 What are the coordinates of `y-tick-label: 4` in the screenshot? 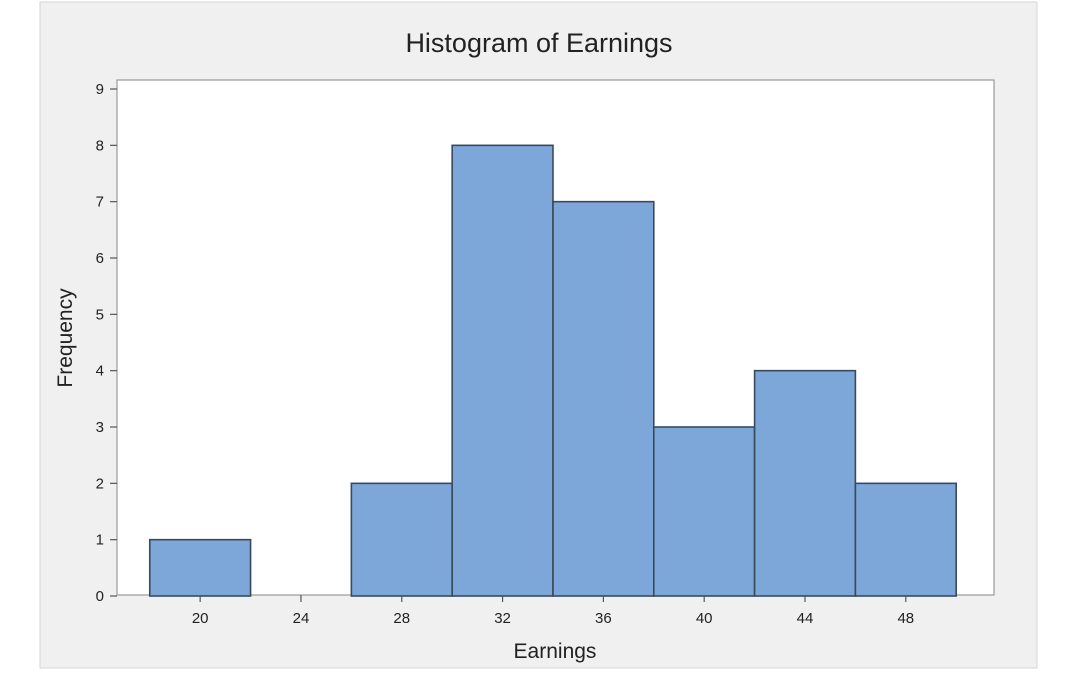 It's located at (100, 371).